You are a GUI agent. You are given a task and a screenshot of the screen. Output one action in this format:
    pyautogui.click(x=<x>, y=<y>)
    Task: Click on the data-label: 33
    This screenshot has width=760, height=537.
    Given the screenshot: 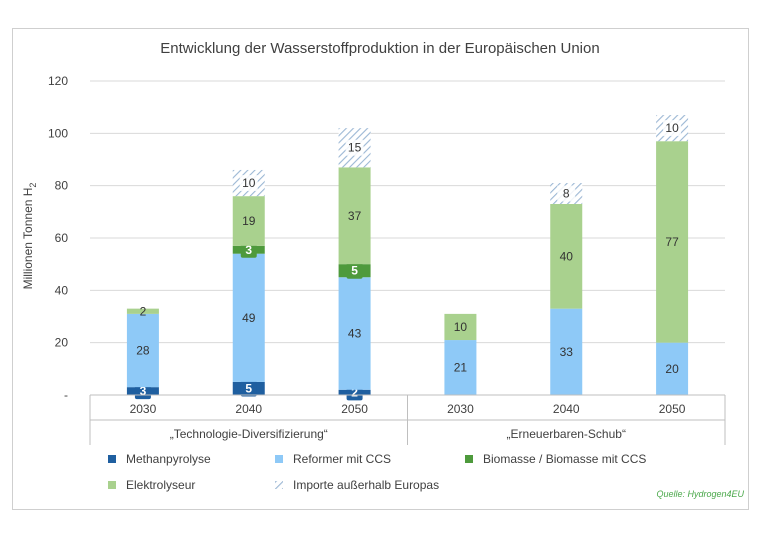 What is the action you would take?
    pyautogui.click(x=567, y=352)
    